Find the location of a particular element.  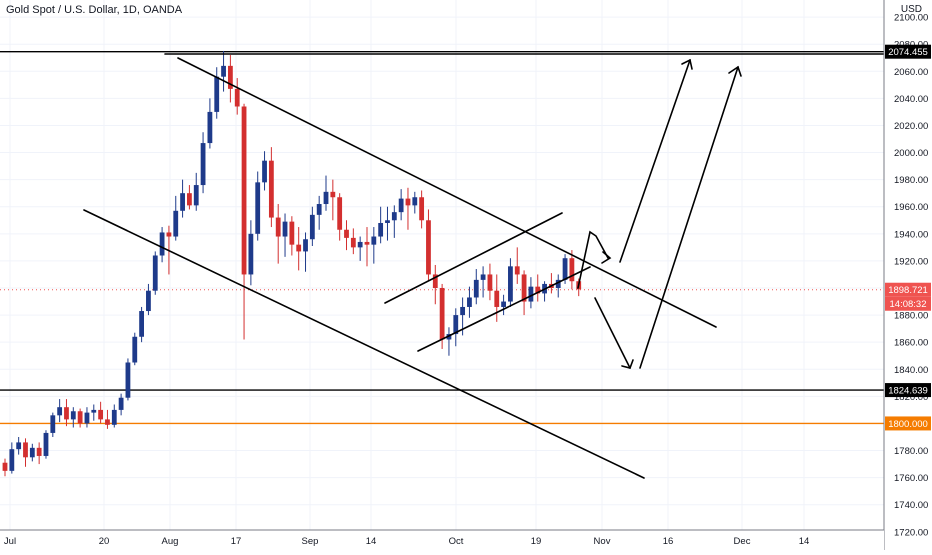

price-tick-label: 1860.00 is located at coordinates (911, 343).